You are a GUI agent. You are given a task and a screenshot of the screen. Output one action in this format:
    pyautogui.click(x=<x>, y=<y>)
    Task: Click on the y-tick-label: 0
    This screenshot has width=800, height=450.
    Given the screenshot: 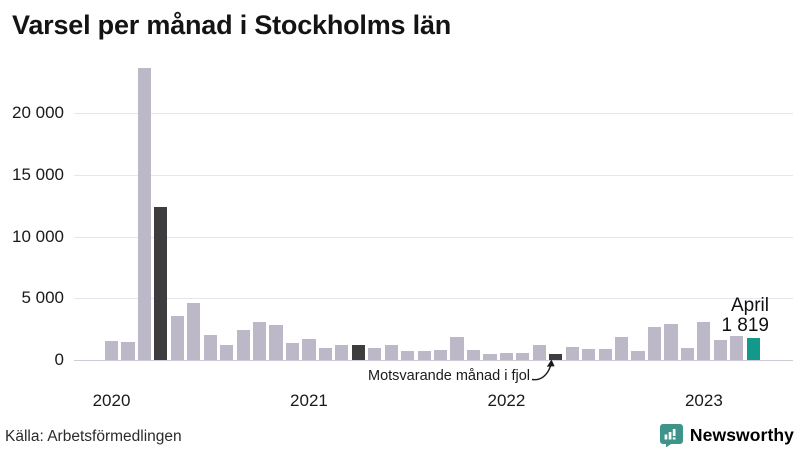 What is the action you would take?
    pyautogui.click(x=59, y=359)
    